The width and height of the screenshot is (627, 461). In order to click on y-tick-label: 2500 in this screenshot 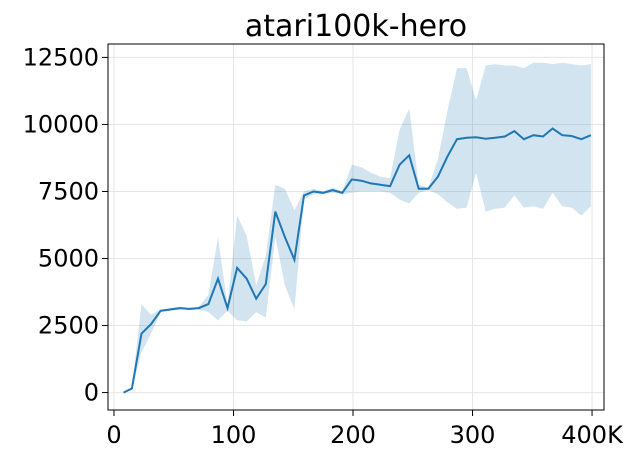, I will do `click(68, 326)`.